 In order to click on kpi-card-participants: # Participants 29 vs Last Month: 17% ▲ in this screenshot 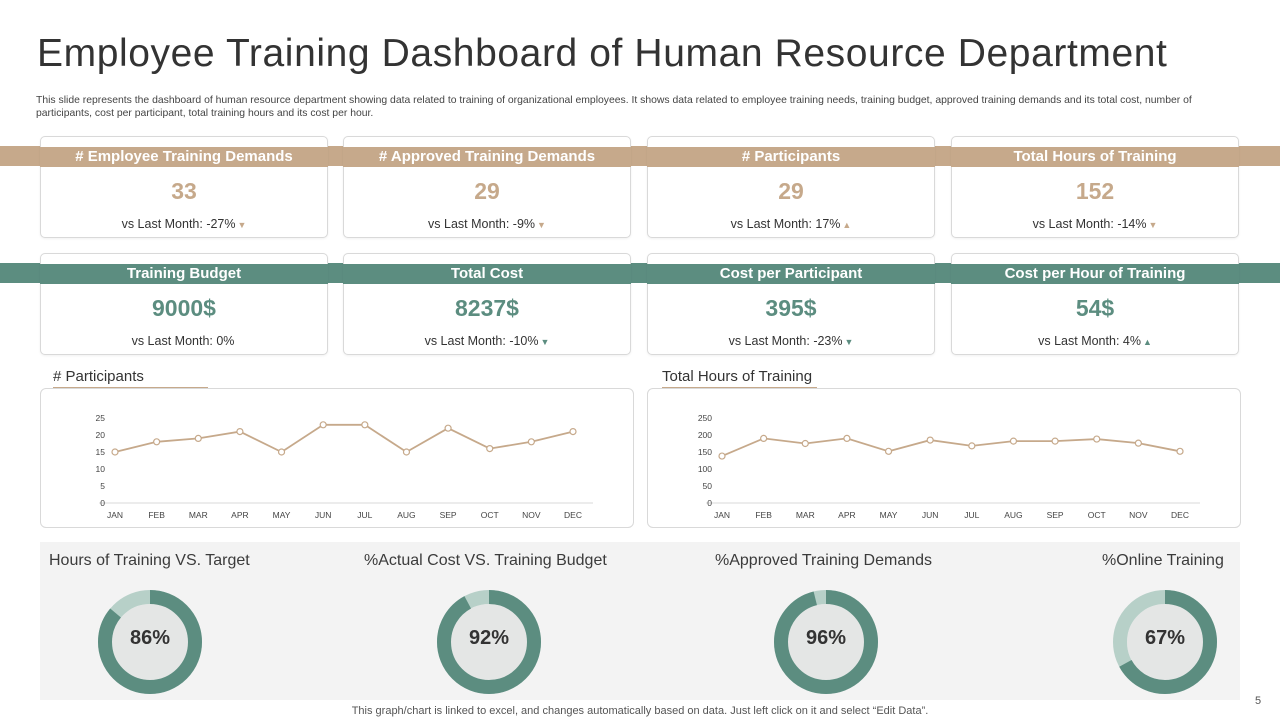, I will do `click(791, 187)`.